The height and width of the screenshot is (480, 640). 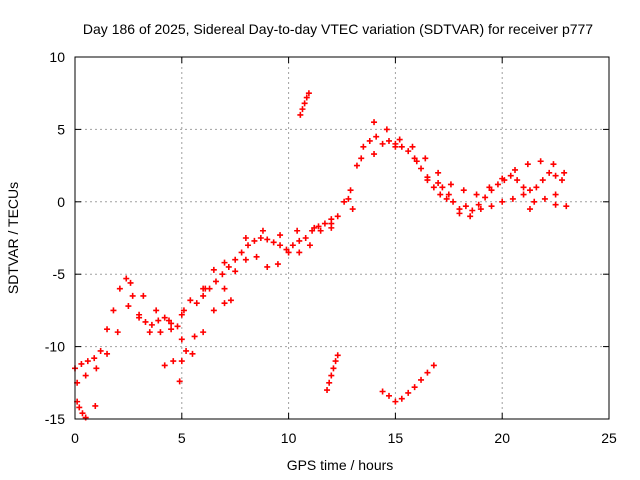 I want to click on x-tick-label: 25, so click(x=609, y=438).